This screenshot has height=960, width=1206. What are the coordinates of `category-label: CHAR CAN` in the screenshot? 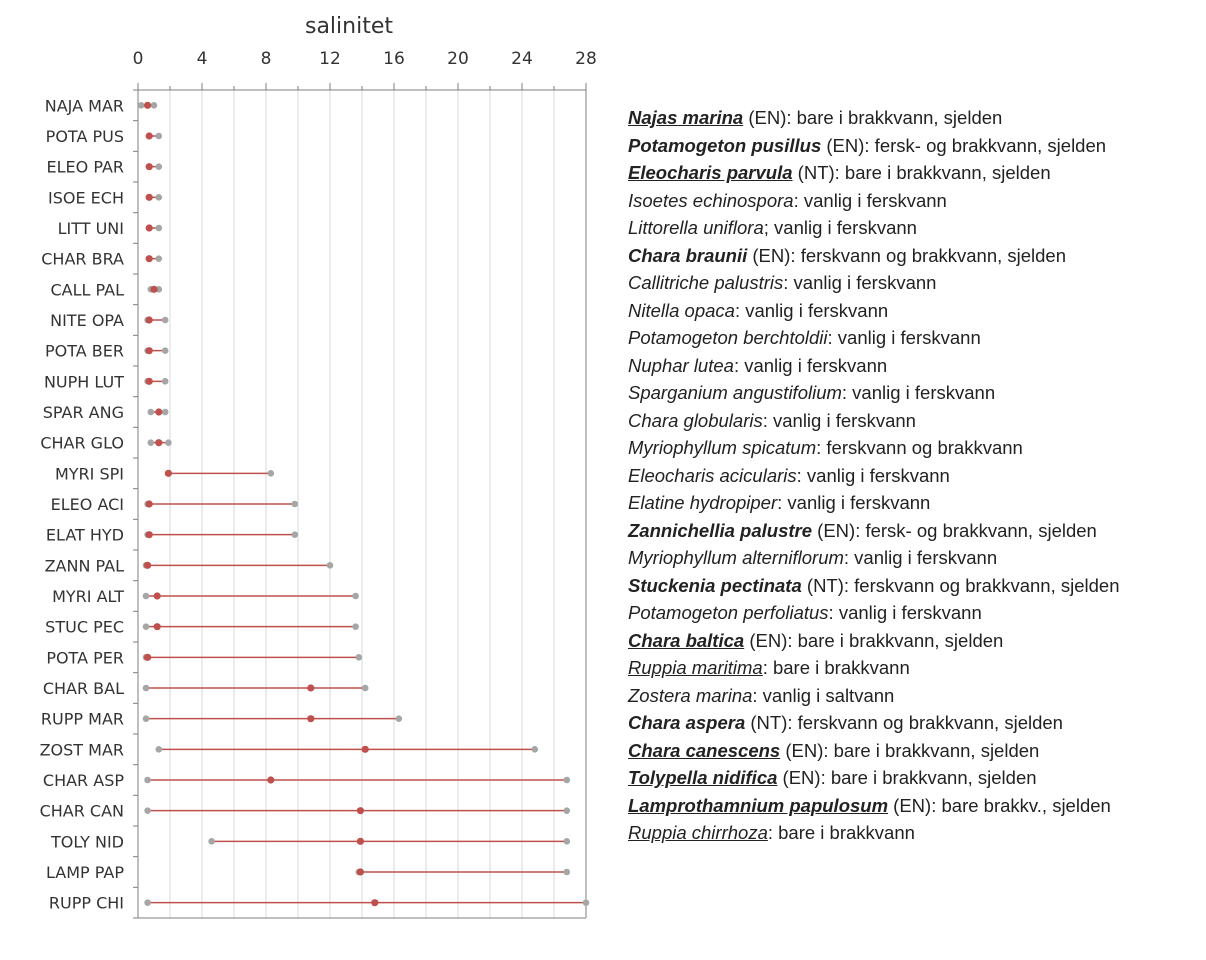 It's located at (82, 811).